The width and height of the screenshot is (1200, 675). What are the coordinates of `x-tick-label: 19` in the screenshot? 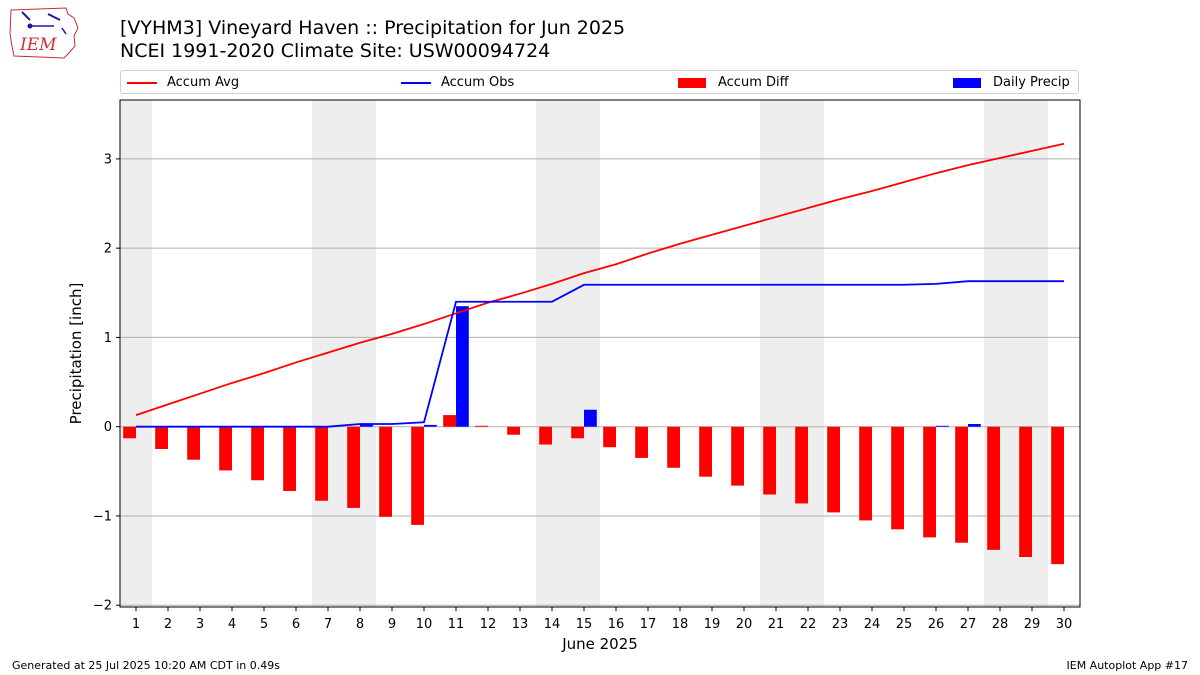 It's located at (712, 624).